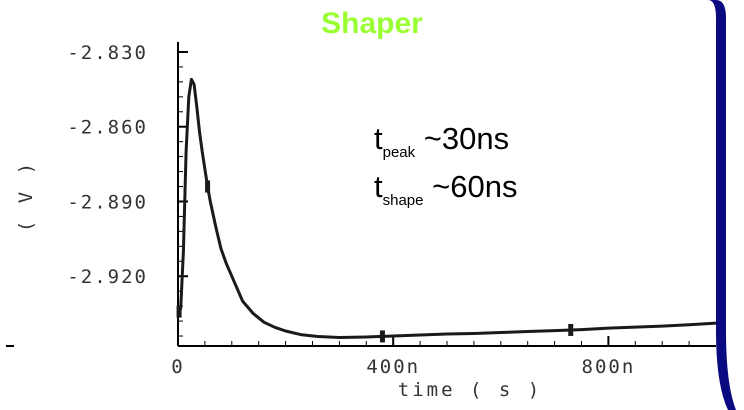 The height and width of the screenshot is (410, 744). I want to click on y-tick-label: -2.860, so click(107, 128).